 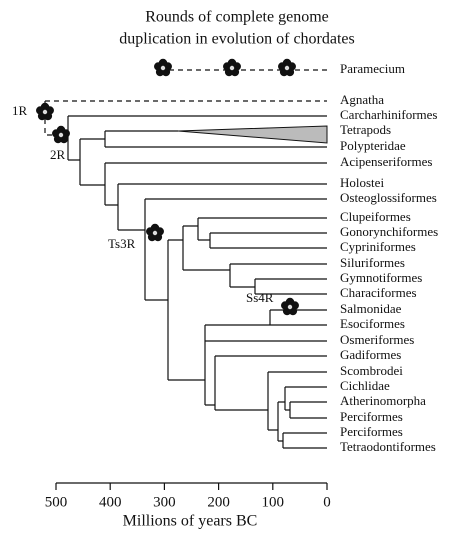 What do you see at coordinates (327, 502) in the screenshot?
I see `axis-tick-label: 0` at bounding box center [327, 502].